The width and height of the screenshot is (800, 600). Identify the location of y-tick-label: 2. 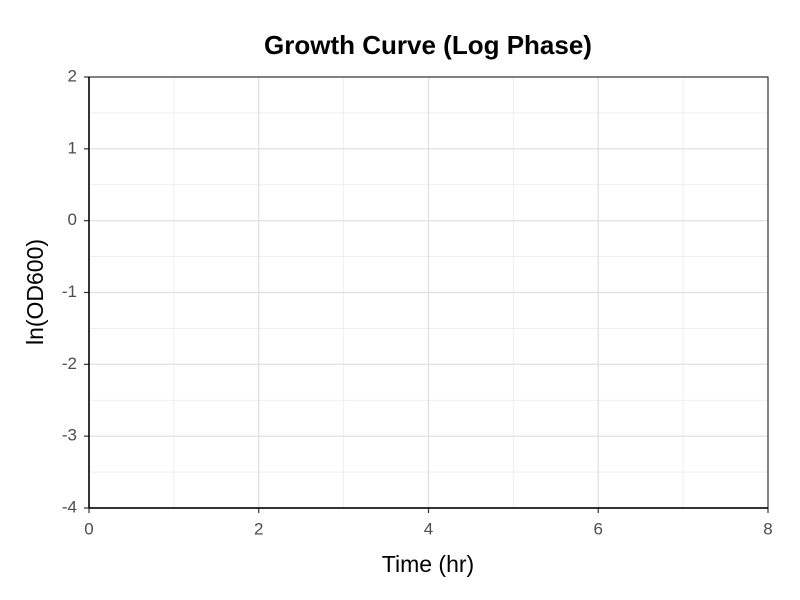
(72, 75).